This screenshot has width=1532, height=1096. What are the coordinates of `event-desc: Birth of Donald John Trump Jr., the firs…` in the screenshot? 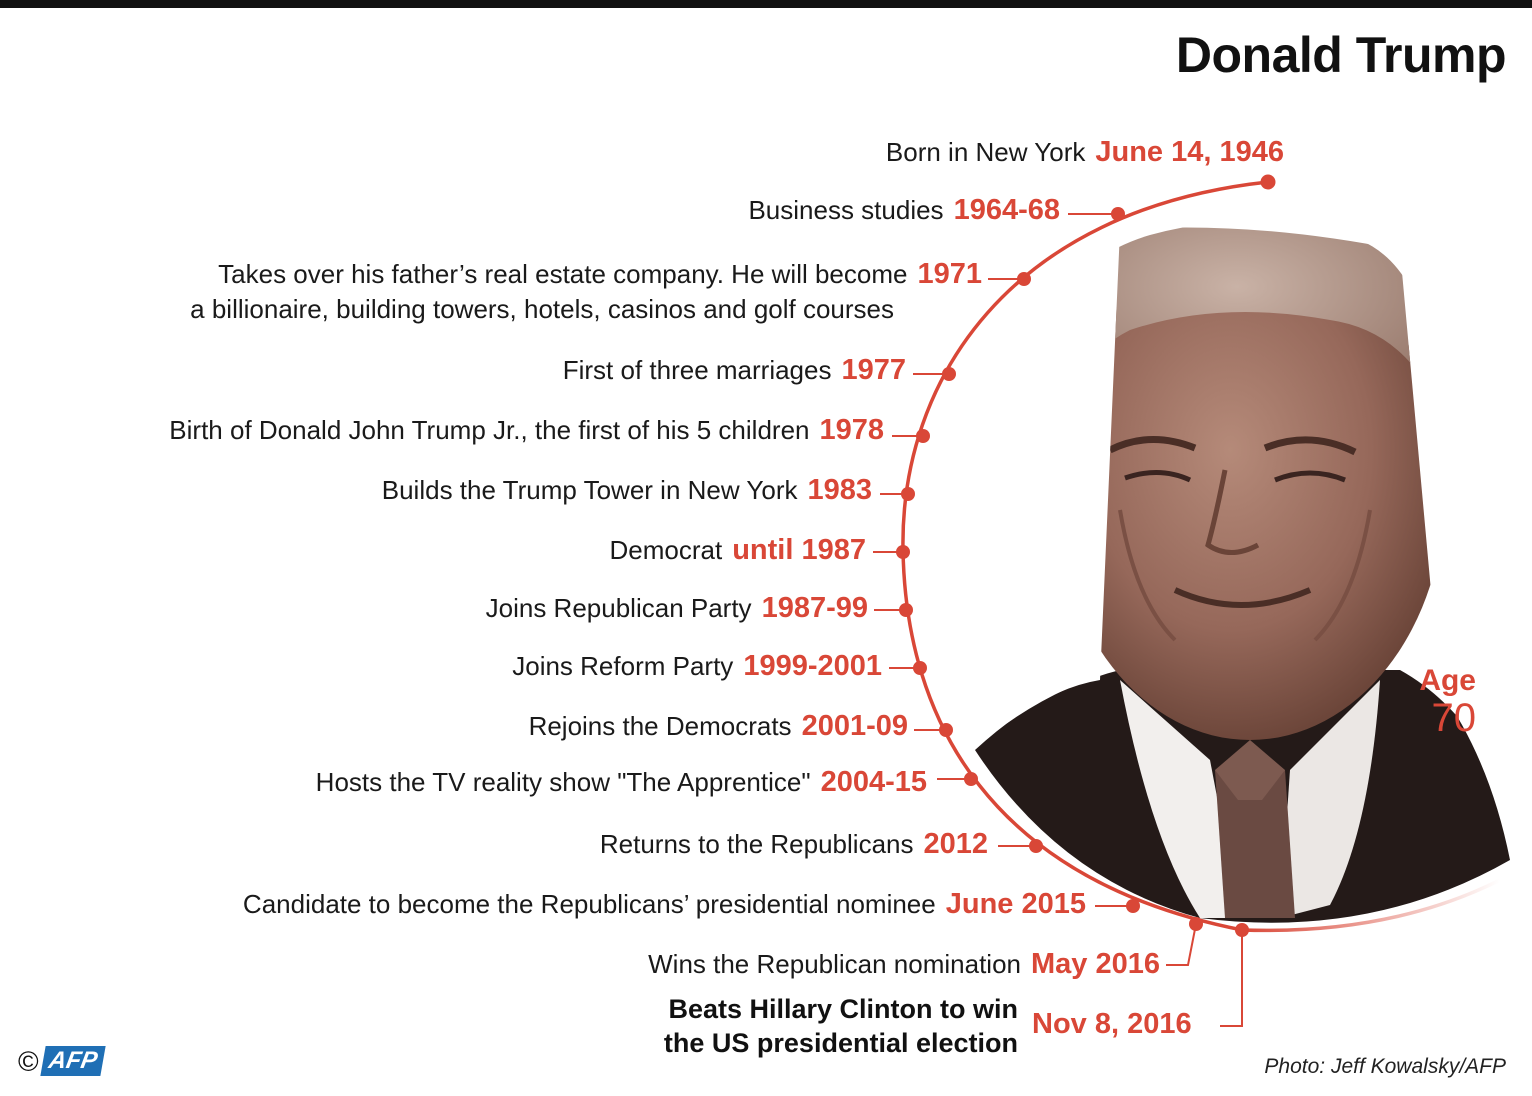 It's located at (489, 430).